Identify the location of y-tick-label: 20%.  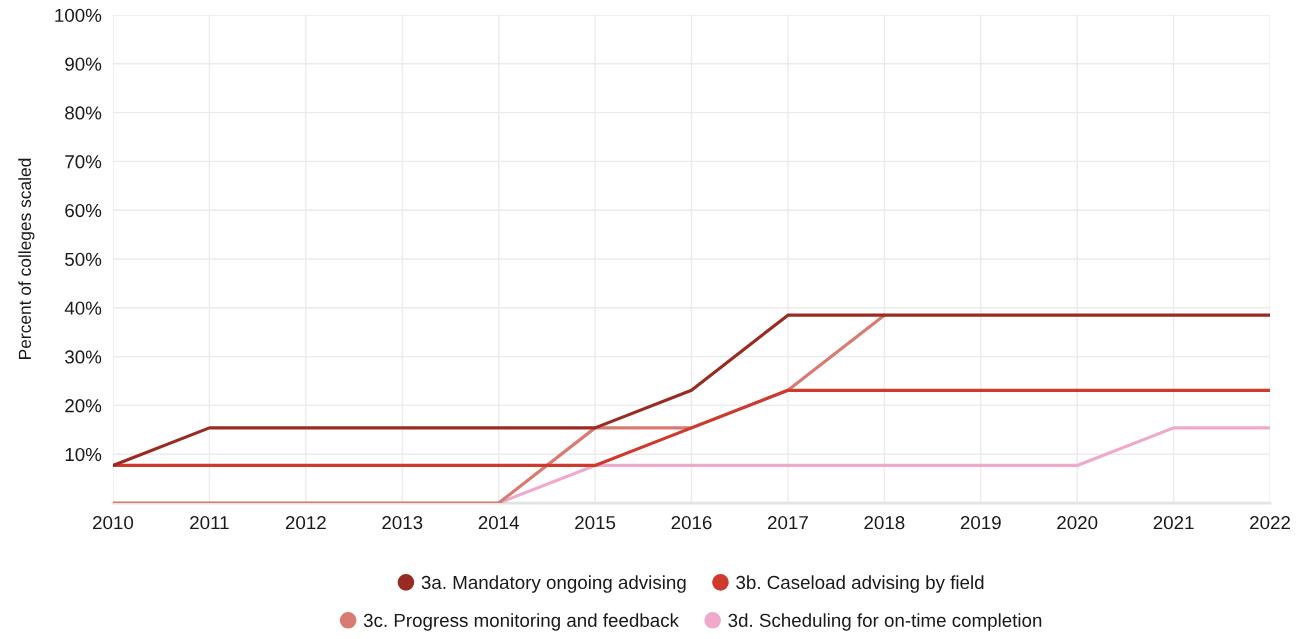
(83, 406).